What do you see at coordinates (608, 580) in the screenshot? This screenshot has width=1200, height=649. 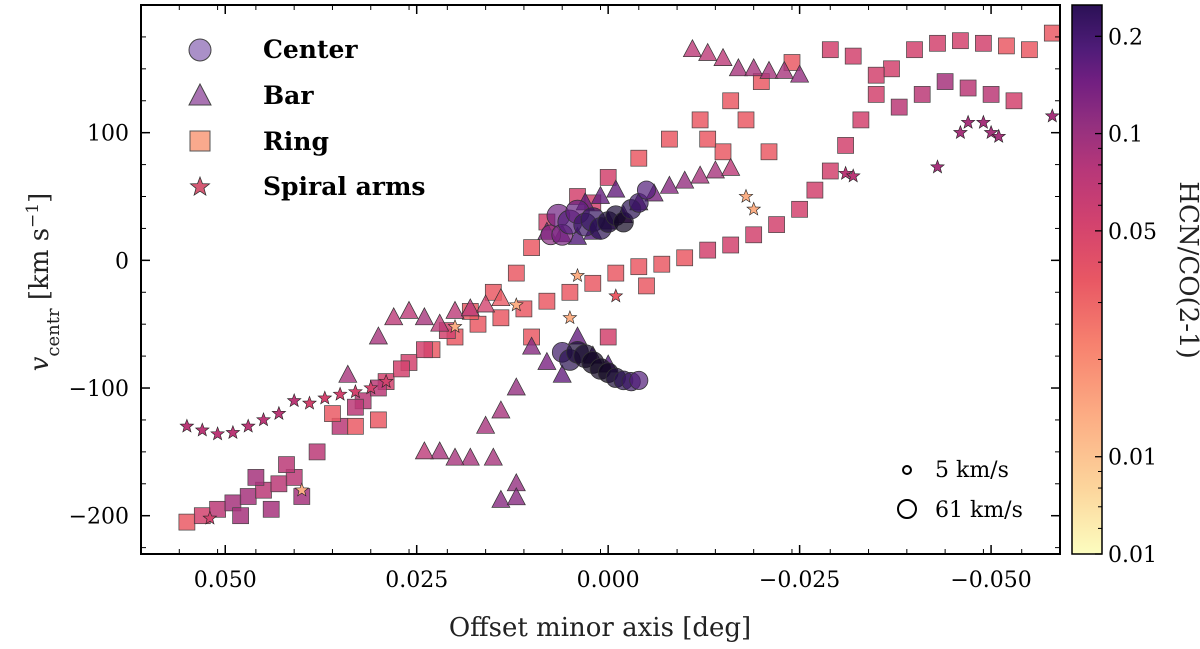 I see `x-tick-label: 0.000` at bounding box center [608, 580].